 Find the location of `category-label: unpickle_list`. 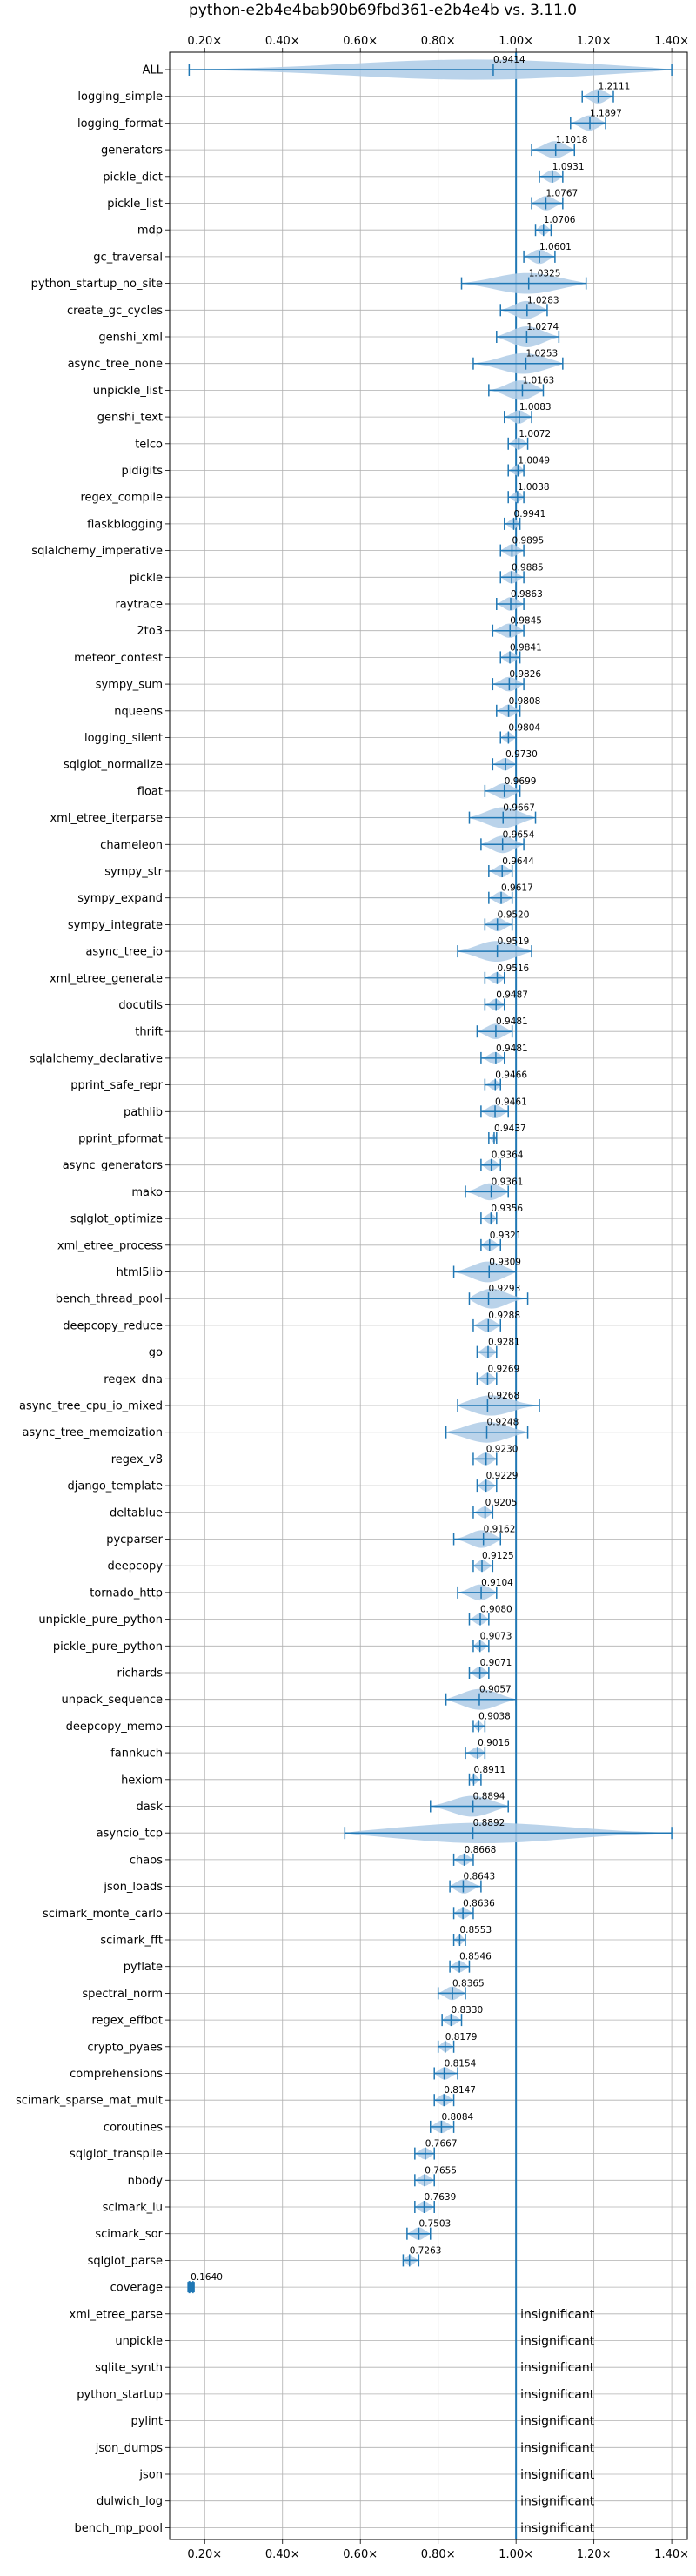

category-label: unpickle_list is located at coordinates (128, 391).